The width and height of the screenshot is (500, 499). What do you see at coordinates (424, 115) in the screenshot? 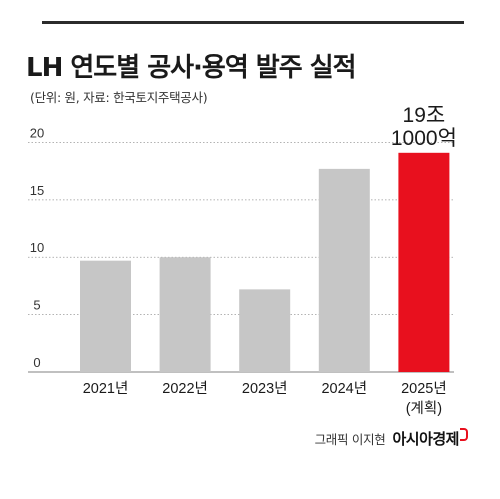
I see `value-annotation: 19조` at bounding box center [424, 115].